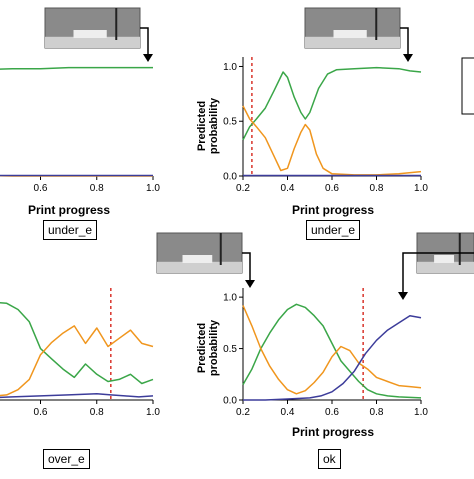  What do you see at coordinates (329, 459) in the screenshot?
I see `caption-ok: ok` at bounding box center [329, 459].